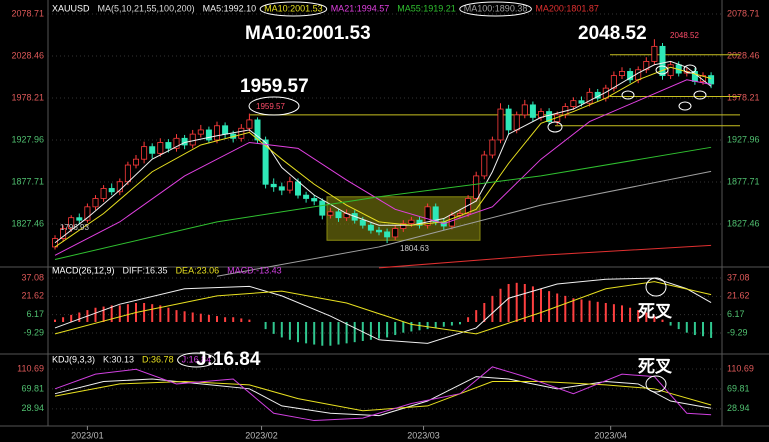  What do you see at coordinates (30, 368) in the screenshot?
I see `y-tick-label: 110.69` at bounding box center [30, 368].